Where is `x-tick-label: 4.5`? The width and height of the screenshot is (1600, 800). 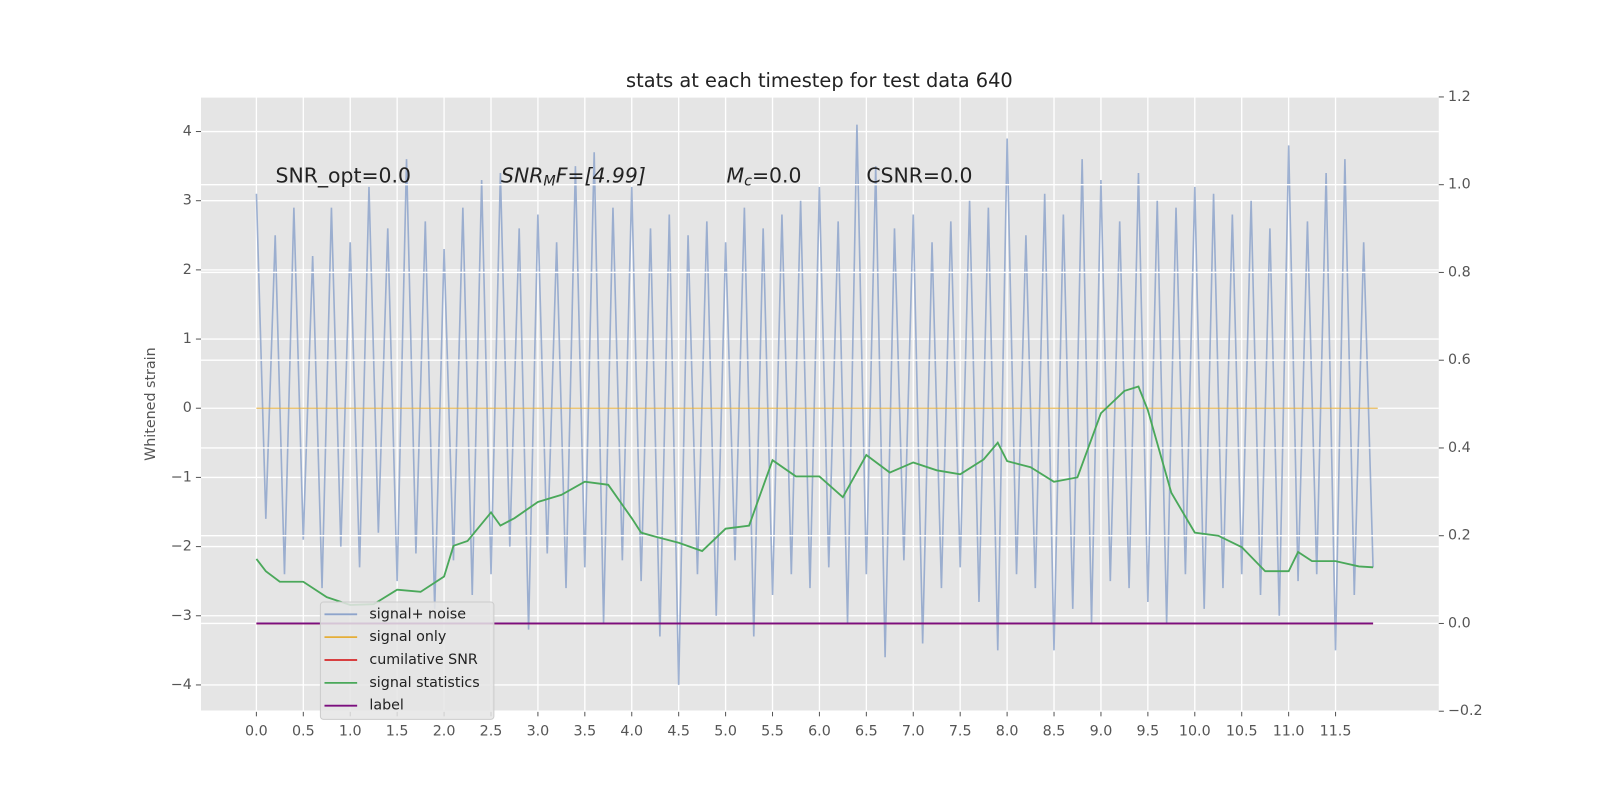 x-tick-label: 4.5 is located at coordinates (678, 732).